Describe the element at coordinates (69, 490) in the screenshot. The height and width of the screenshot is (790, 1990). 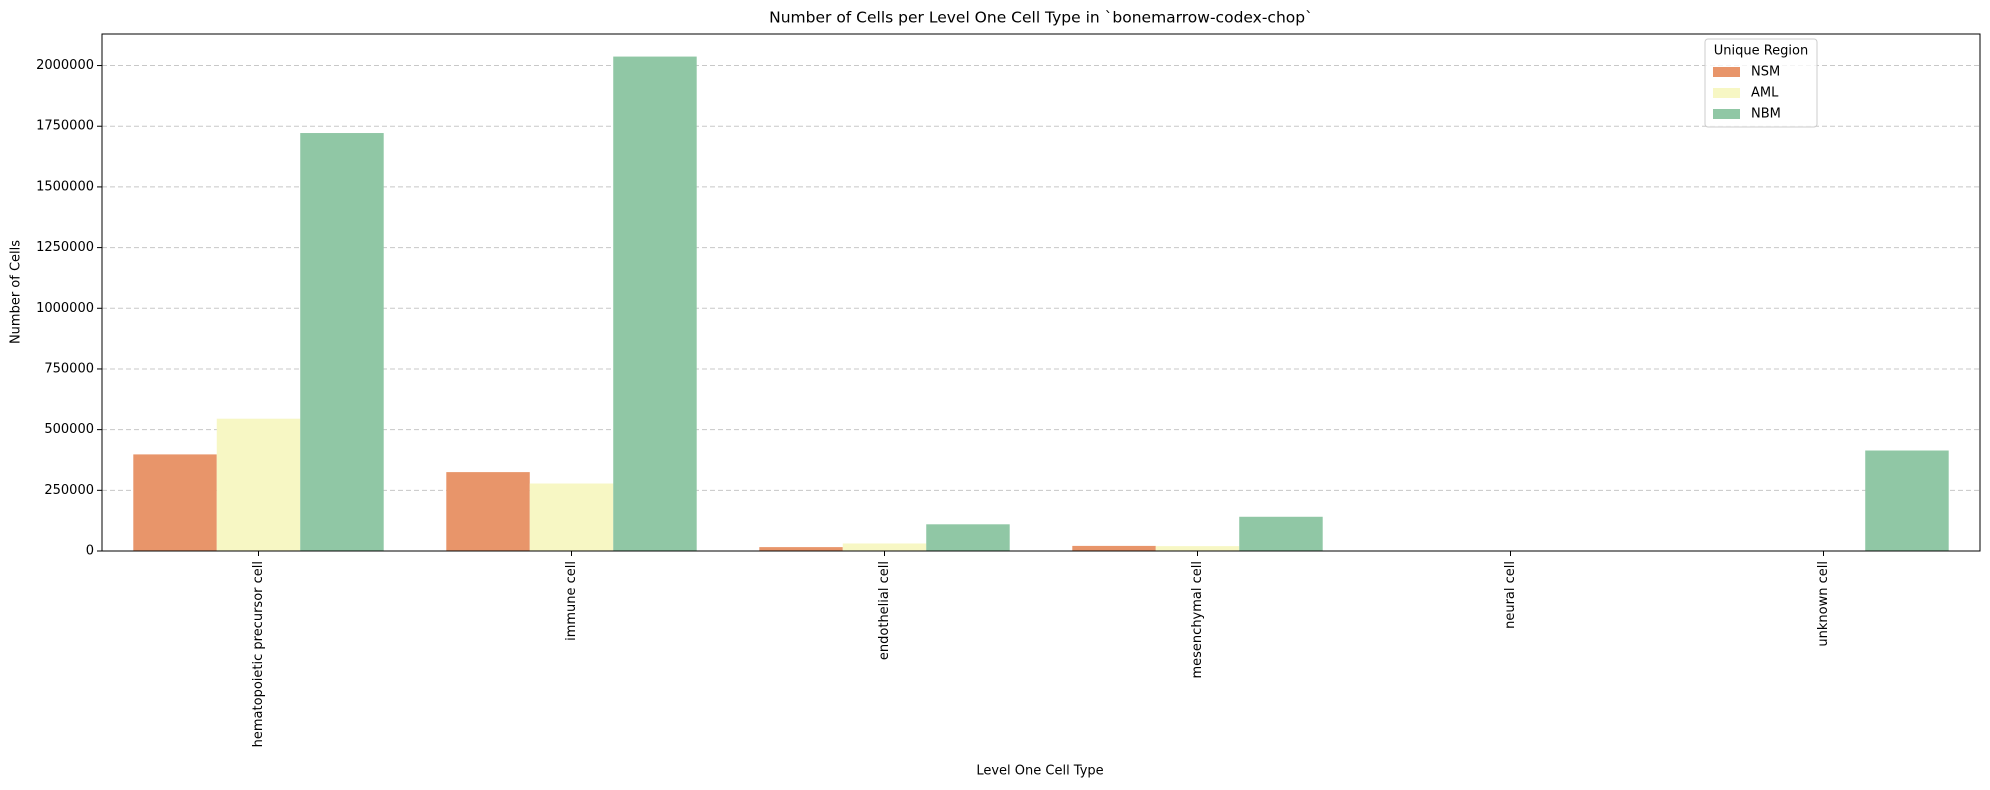
I see `y-tick-label: 250000` at that location.